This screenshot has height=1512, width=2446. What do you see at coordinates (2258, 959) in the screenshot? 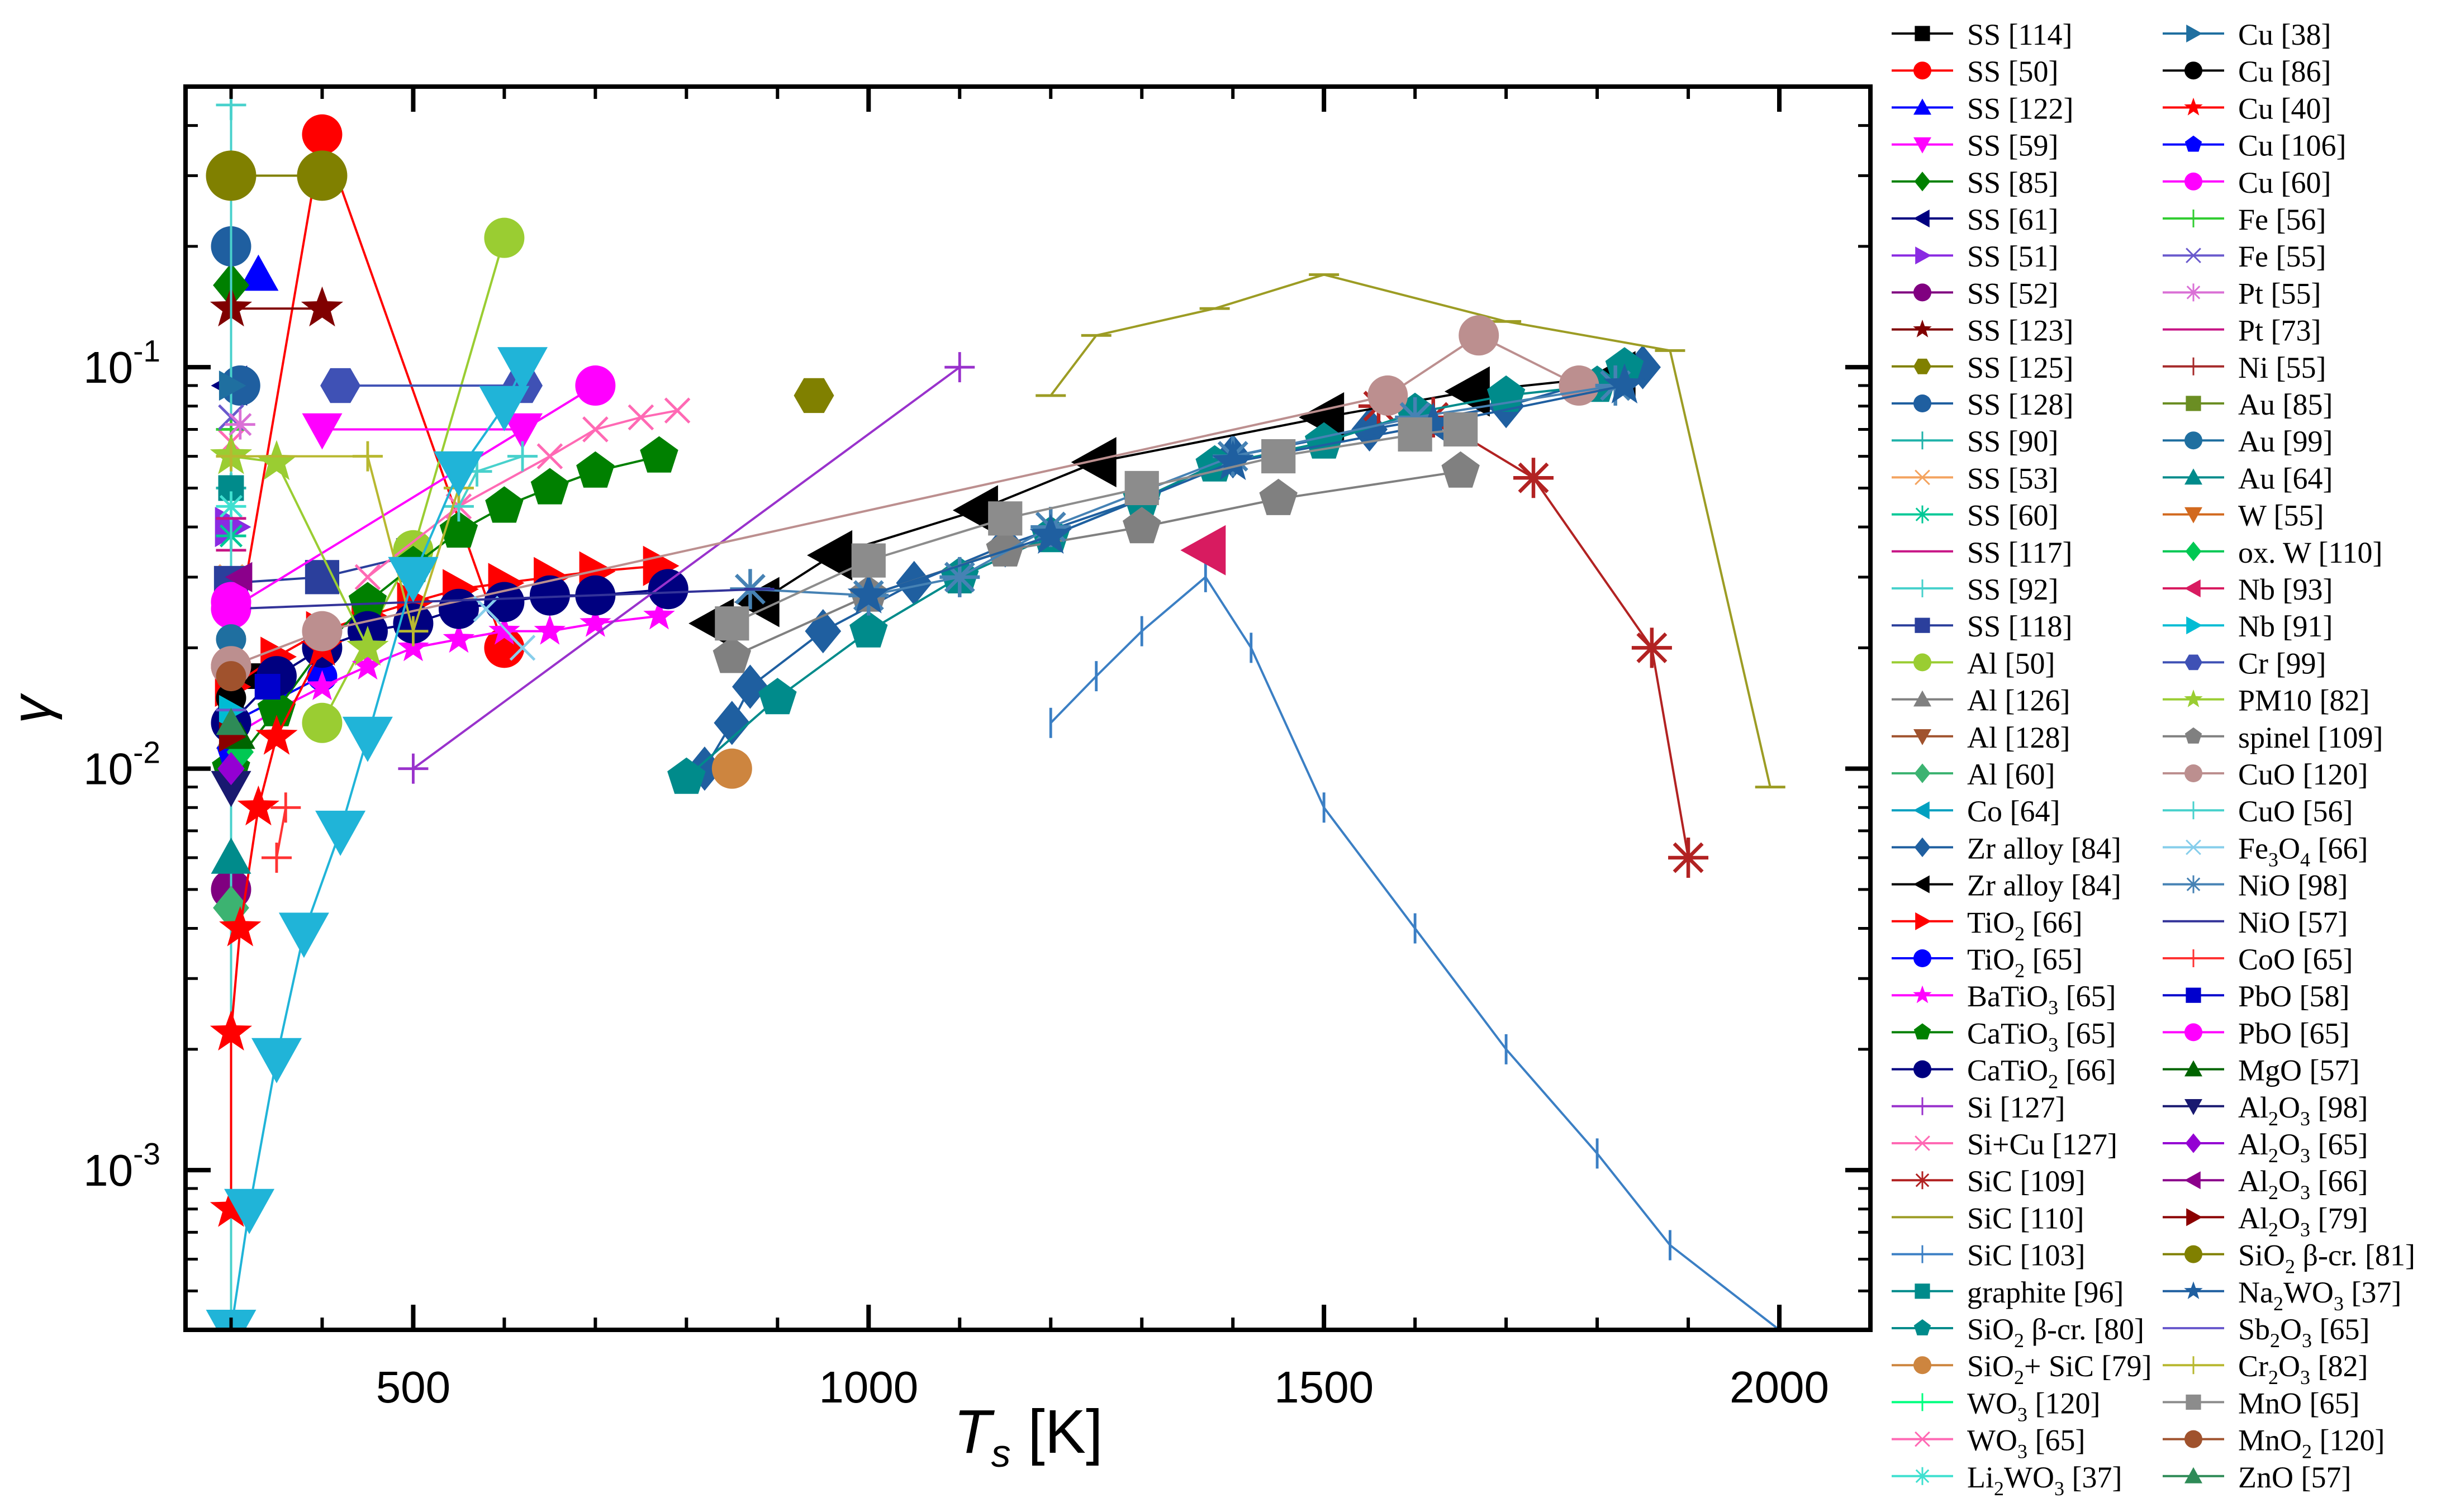
I see `legend-item: CoO [65]` at bounding box center [2258, 959].